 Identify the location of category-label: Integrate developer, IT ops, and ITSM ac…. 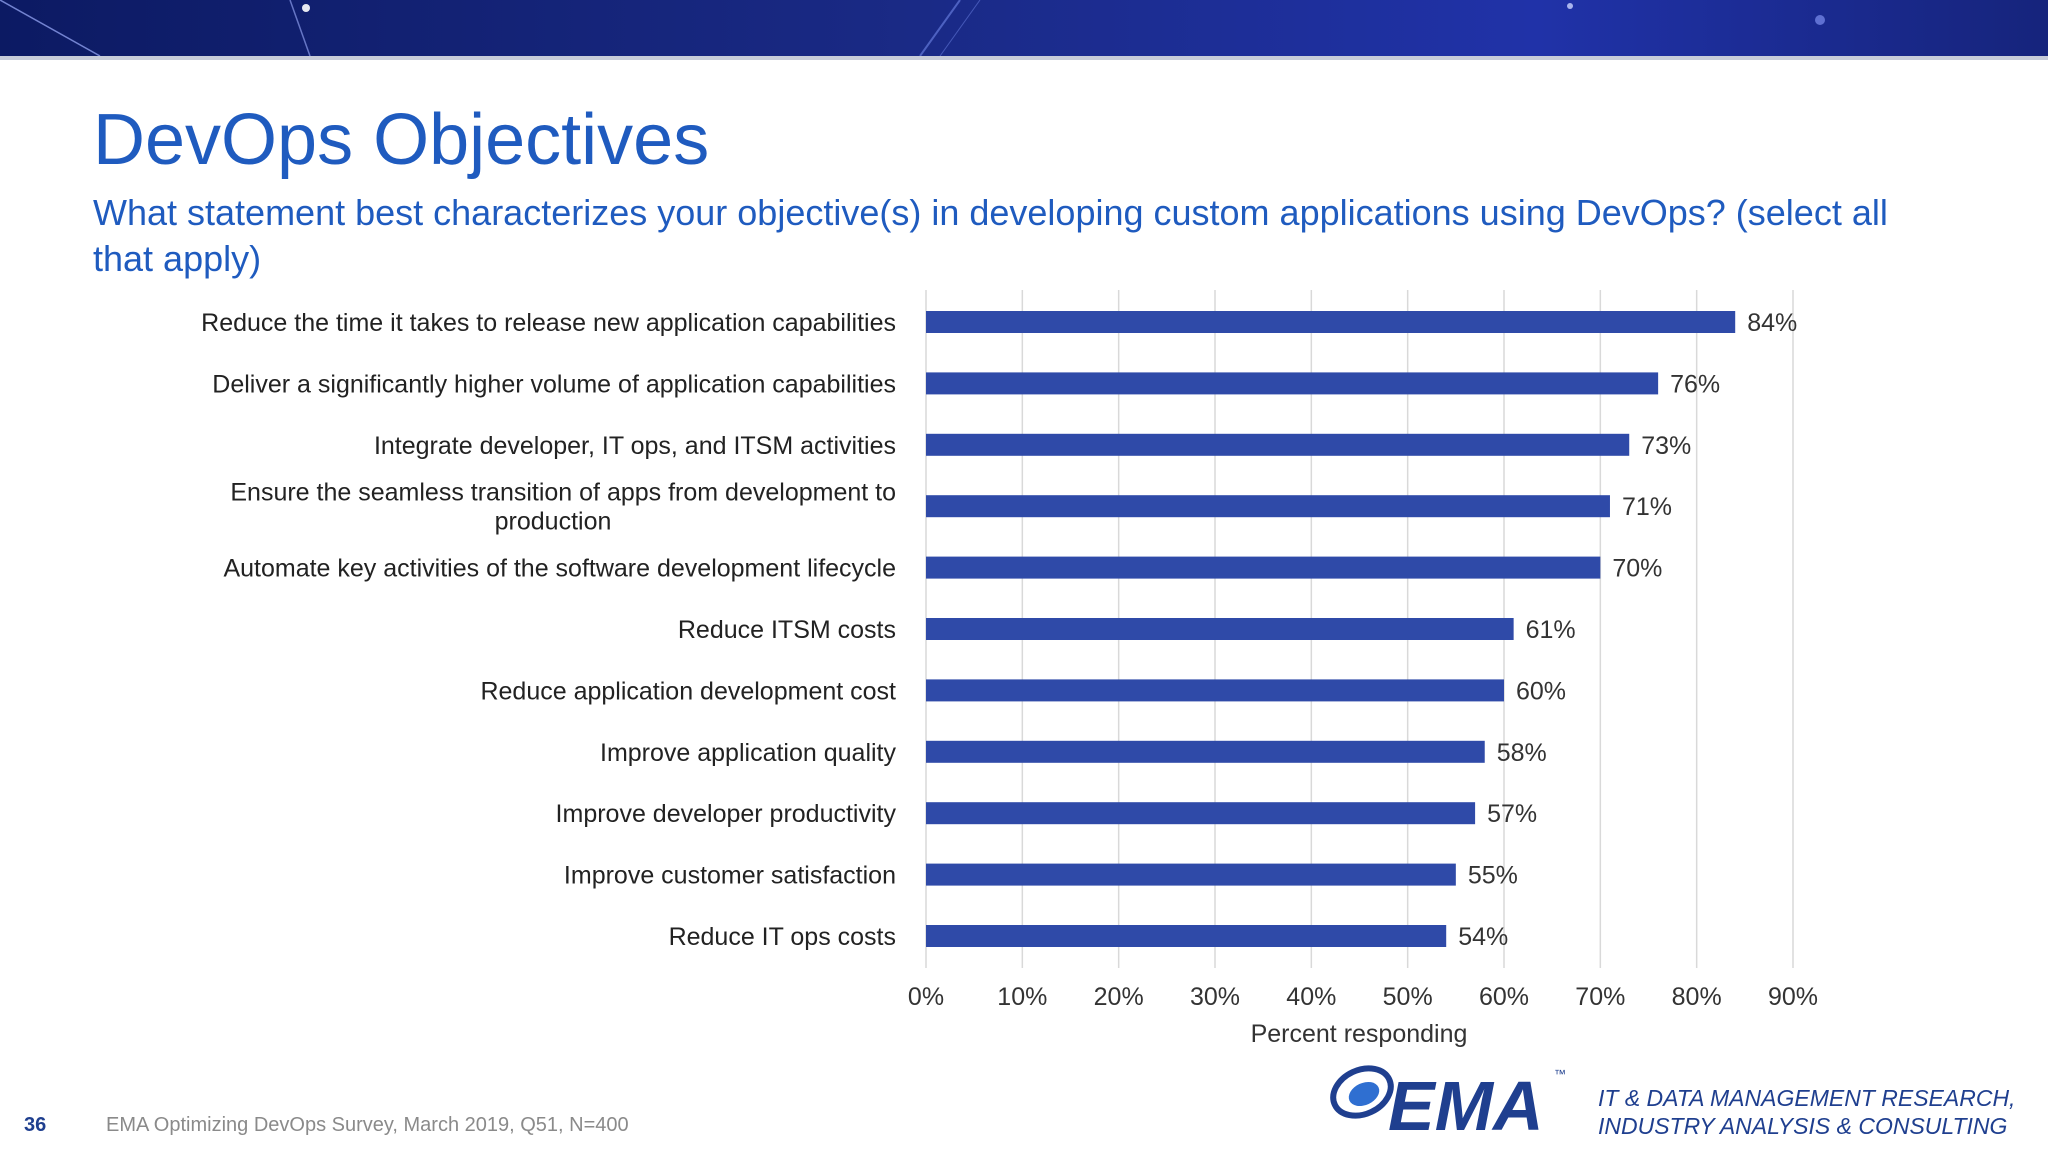
(635, 446).